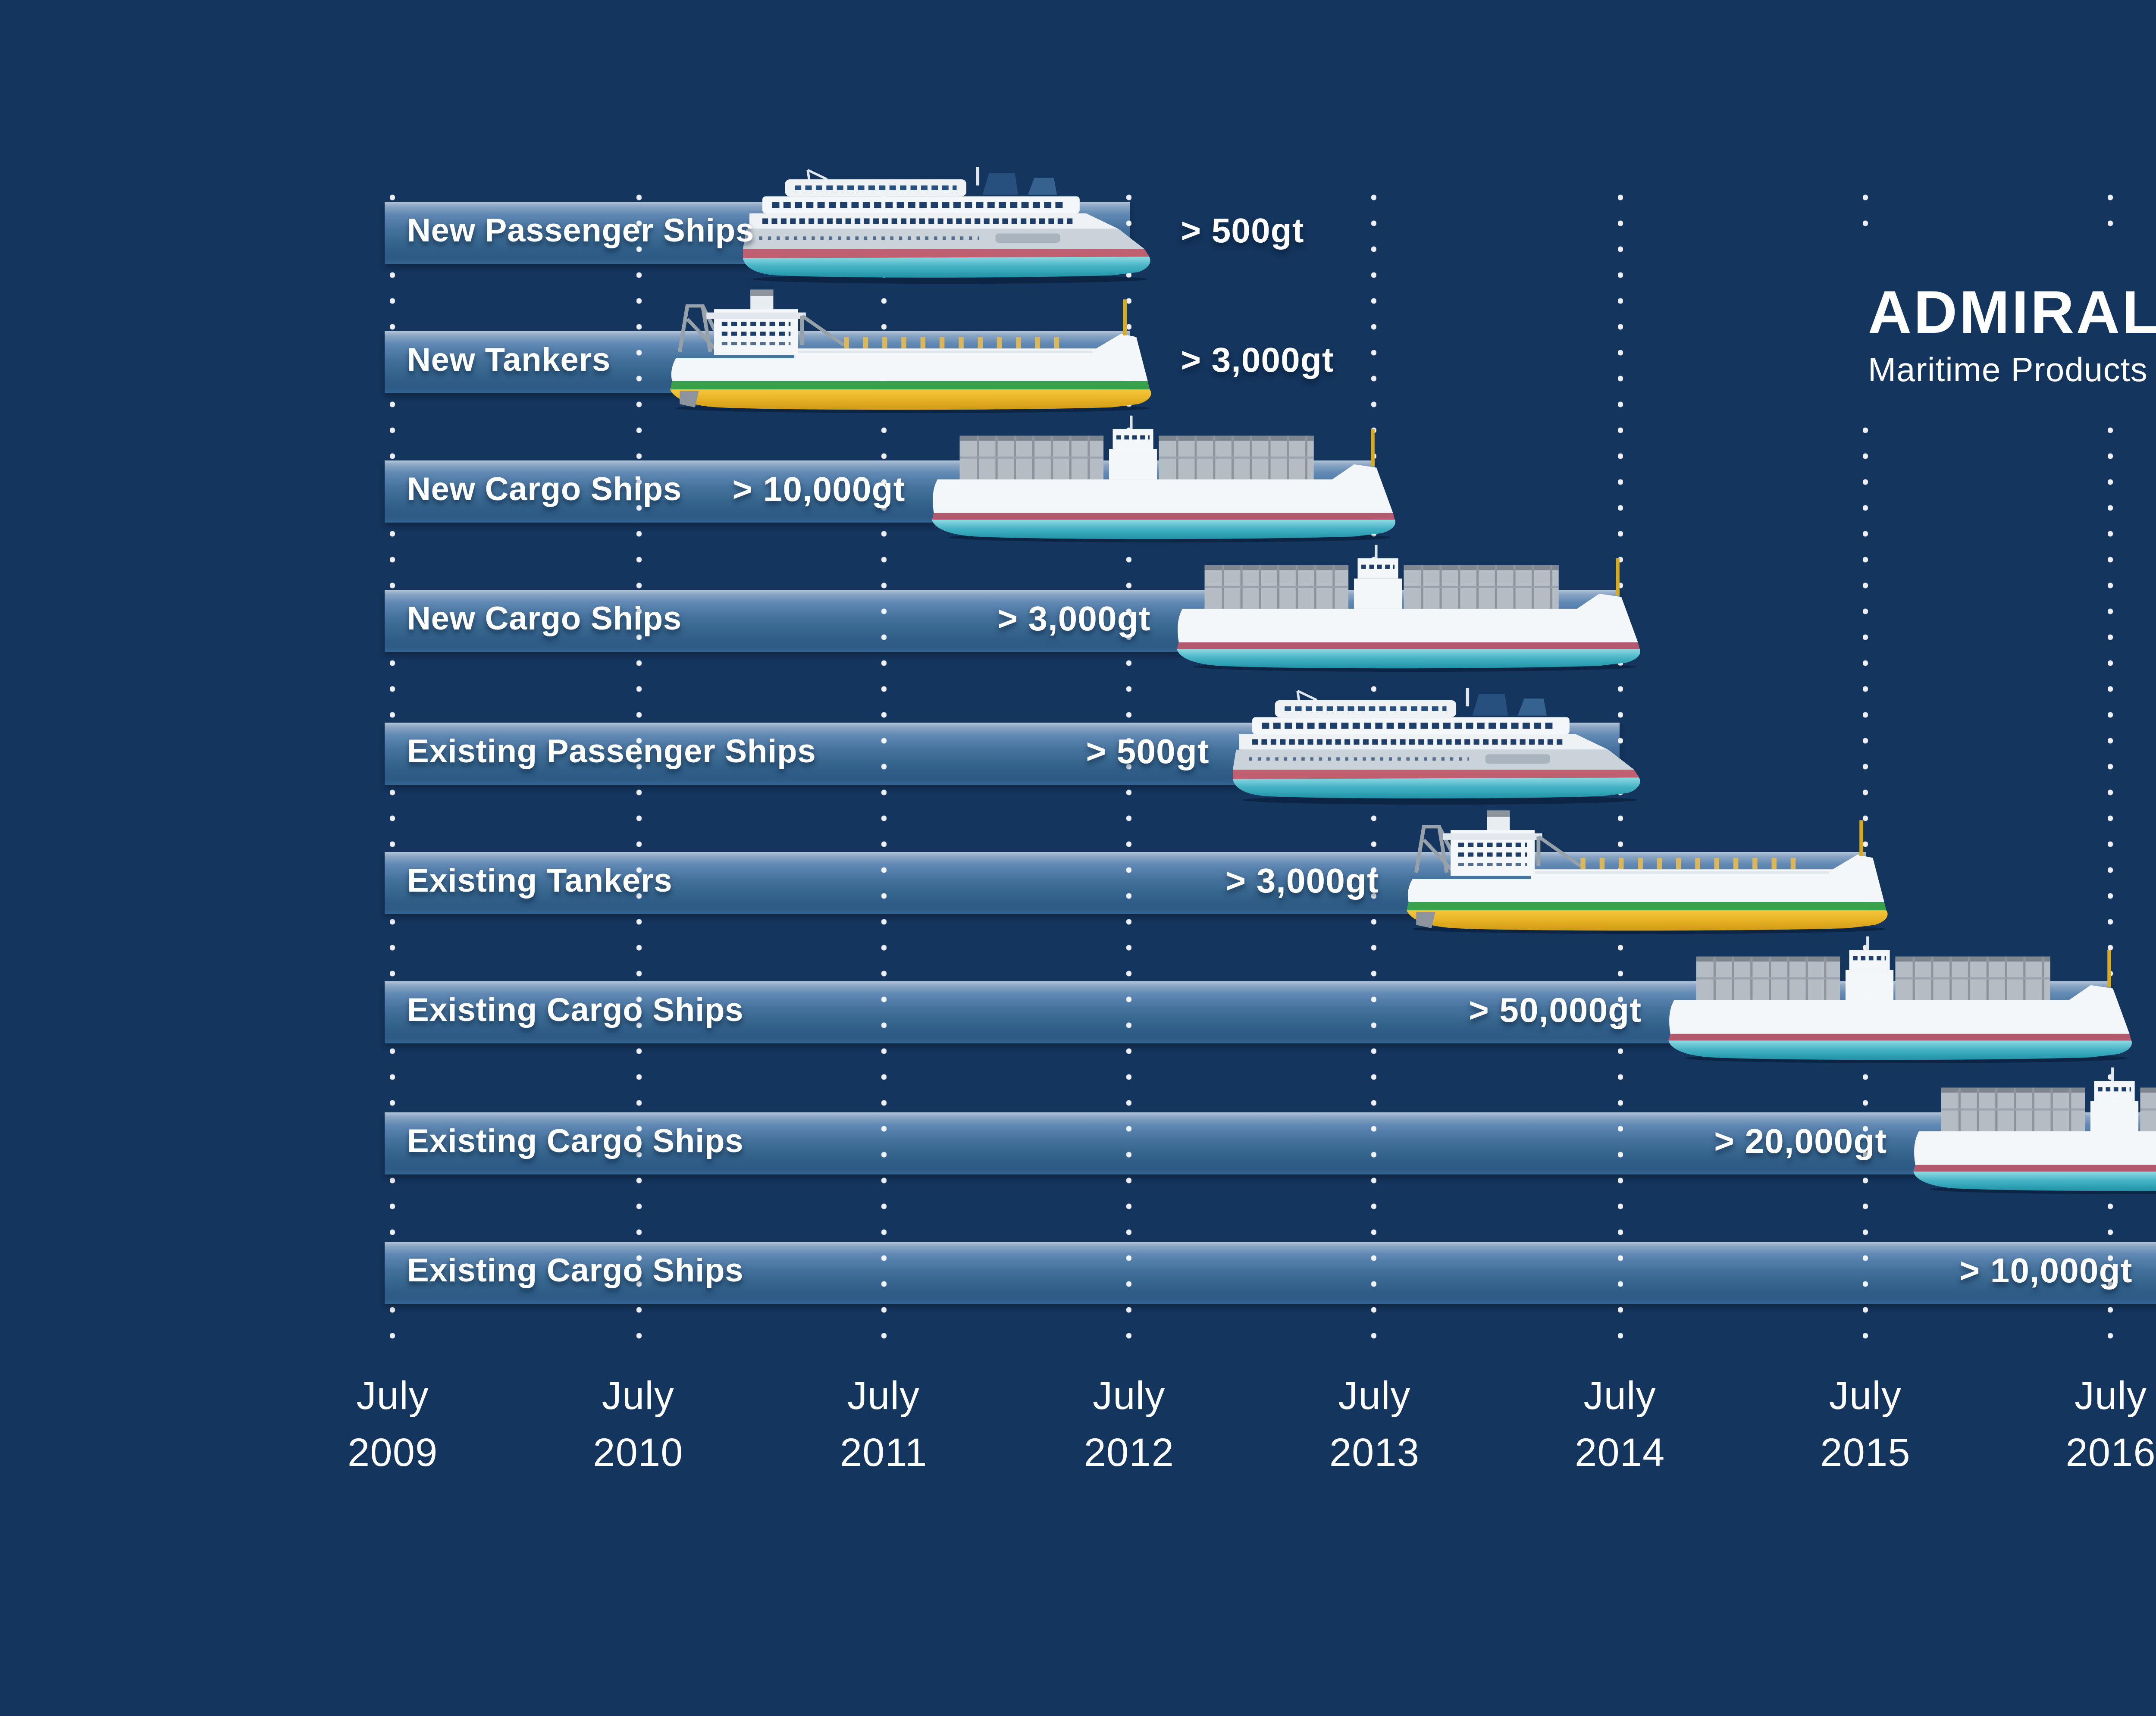 Image resolution: width=2156 pixels, height=1716 pixels. What do you see at coordinates (638, 1452) in the screenshot?
I see `axis-tick-year: 2010` at bounding box center [638, 1452].